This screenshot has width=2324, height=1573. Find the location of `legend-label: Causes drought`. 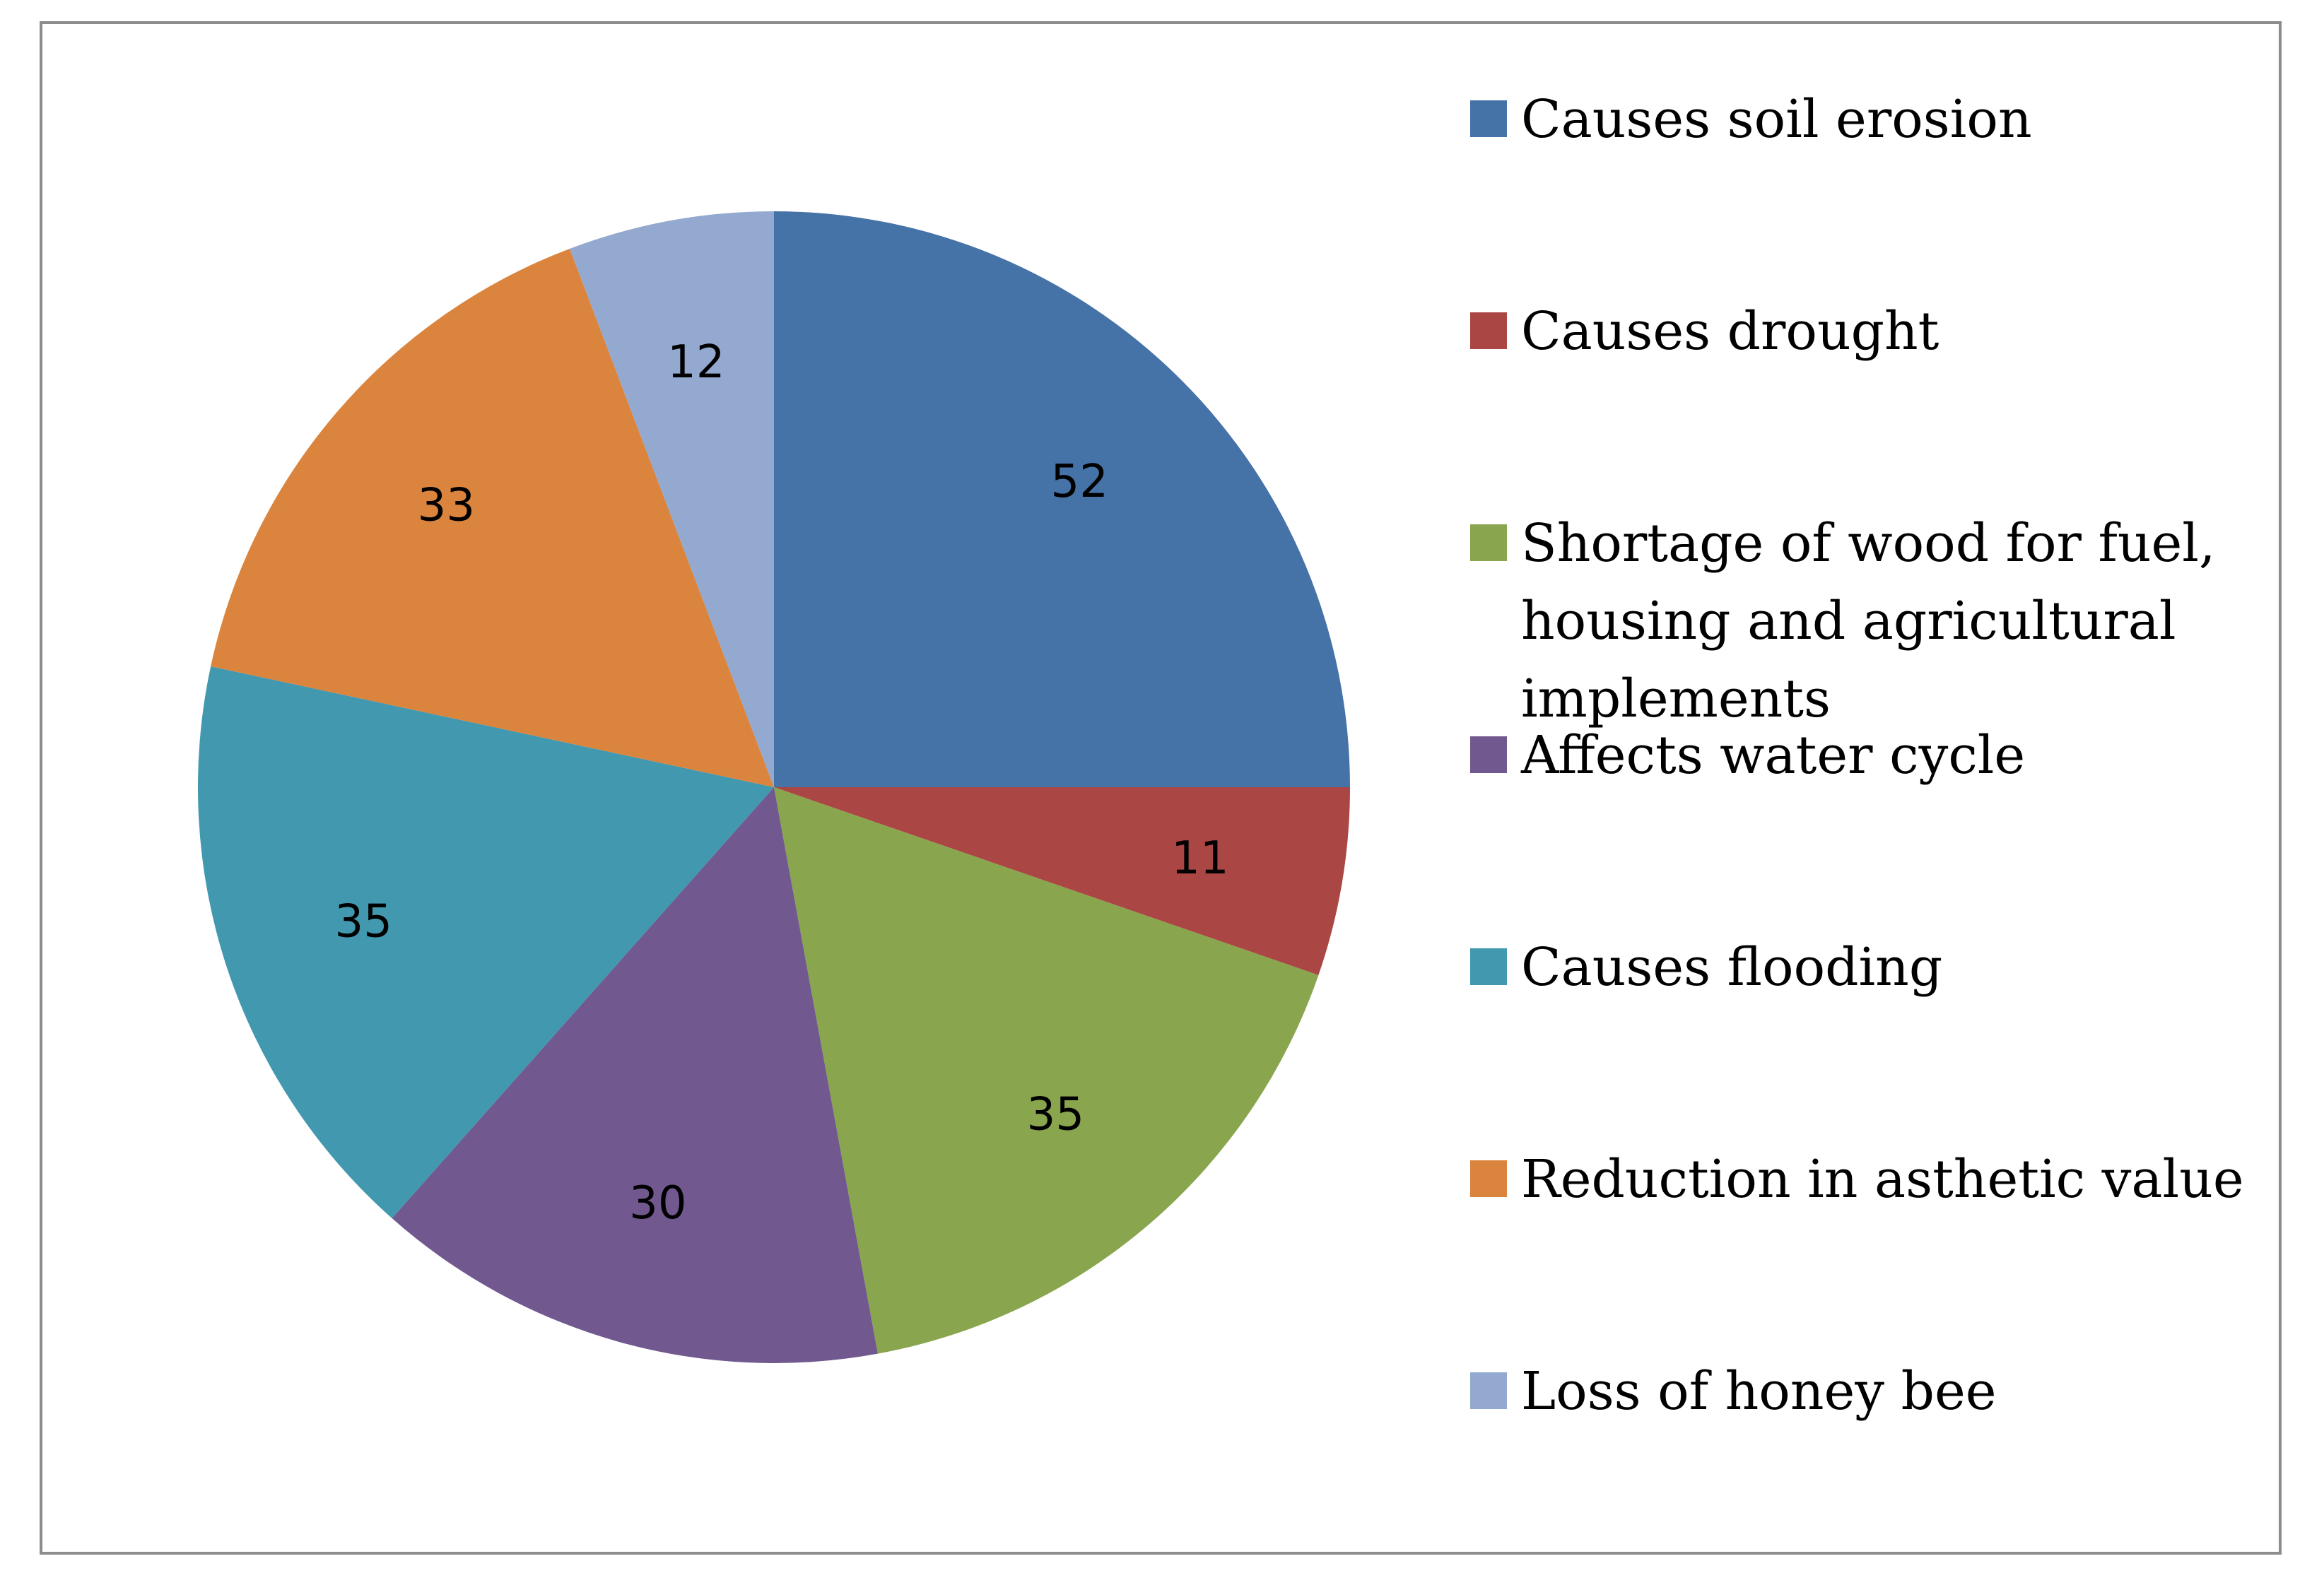

legend-label: Causes drought is located at coordinates (1730, 332).